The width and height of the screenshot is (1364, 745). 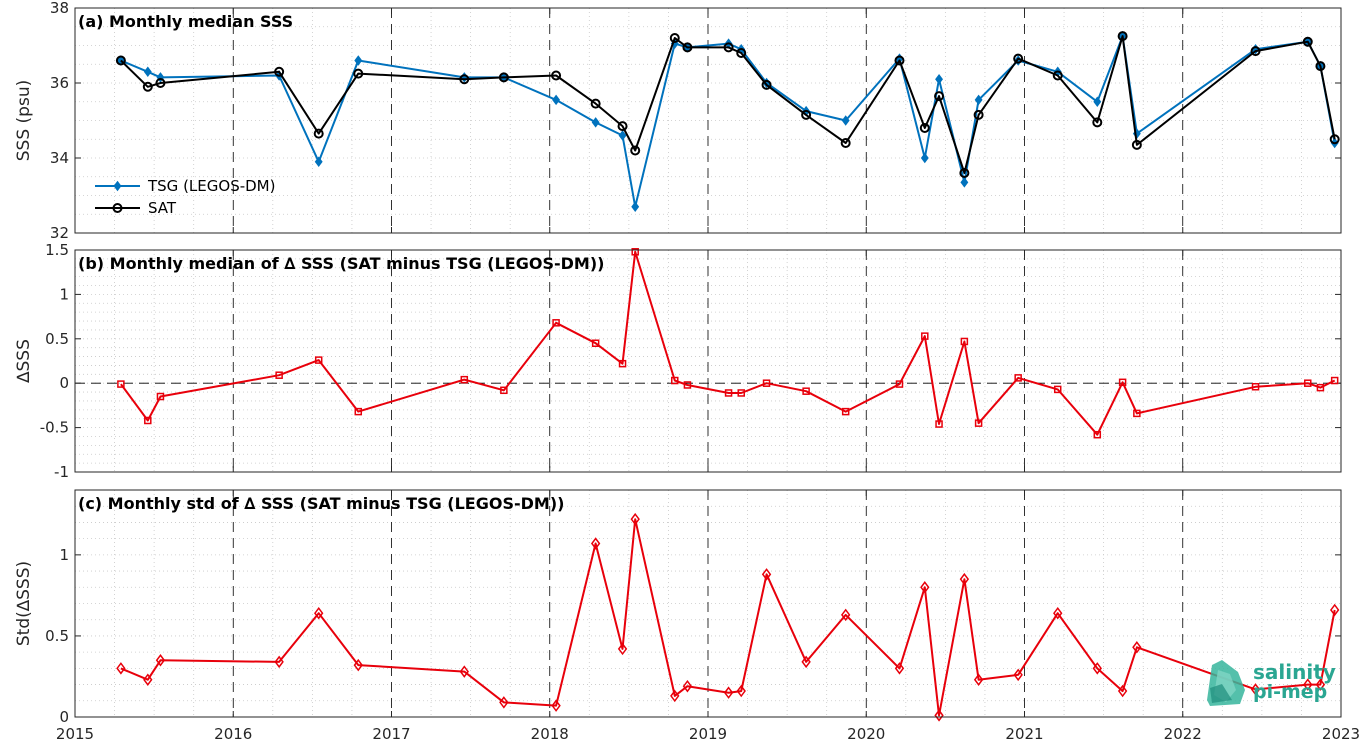 I want to click on x-tick-label: 2019, so click(x=708, y=734).